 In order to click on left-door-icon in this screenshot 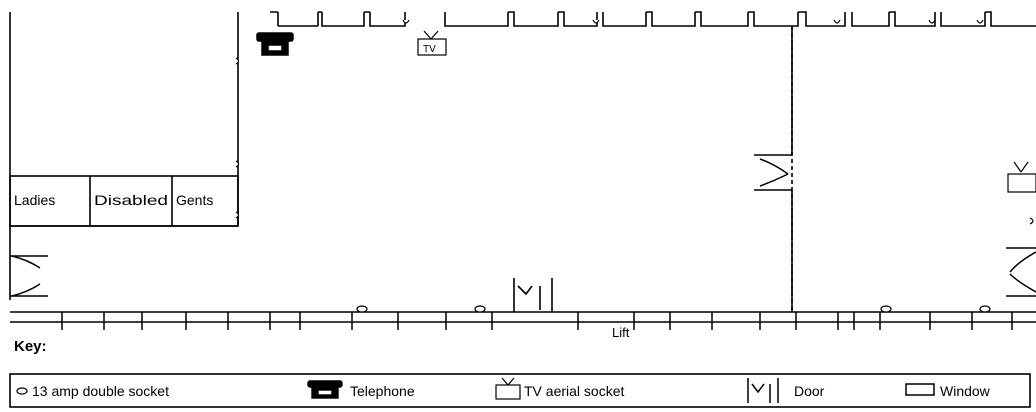, I will do `click(29, 276)`.